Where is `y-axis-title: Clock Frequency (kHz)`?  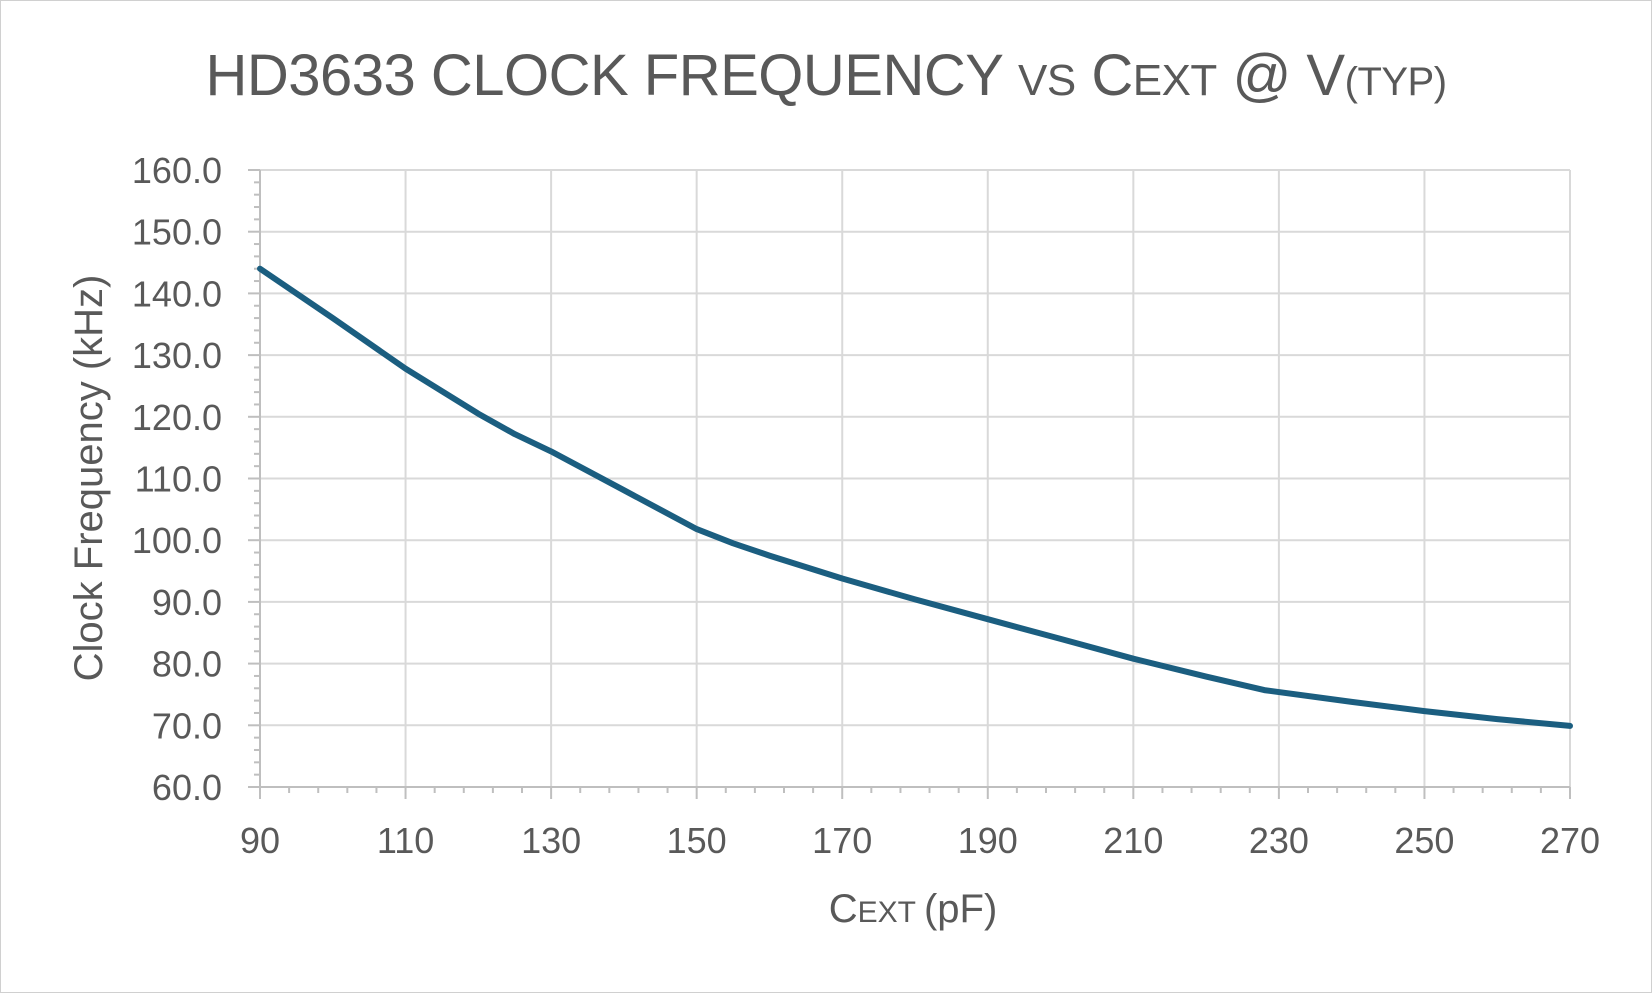 y-axis-title: Clock Frequency (kHz) is located at coordinates (89, 478).